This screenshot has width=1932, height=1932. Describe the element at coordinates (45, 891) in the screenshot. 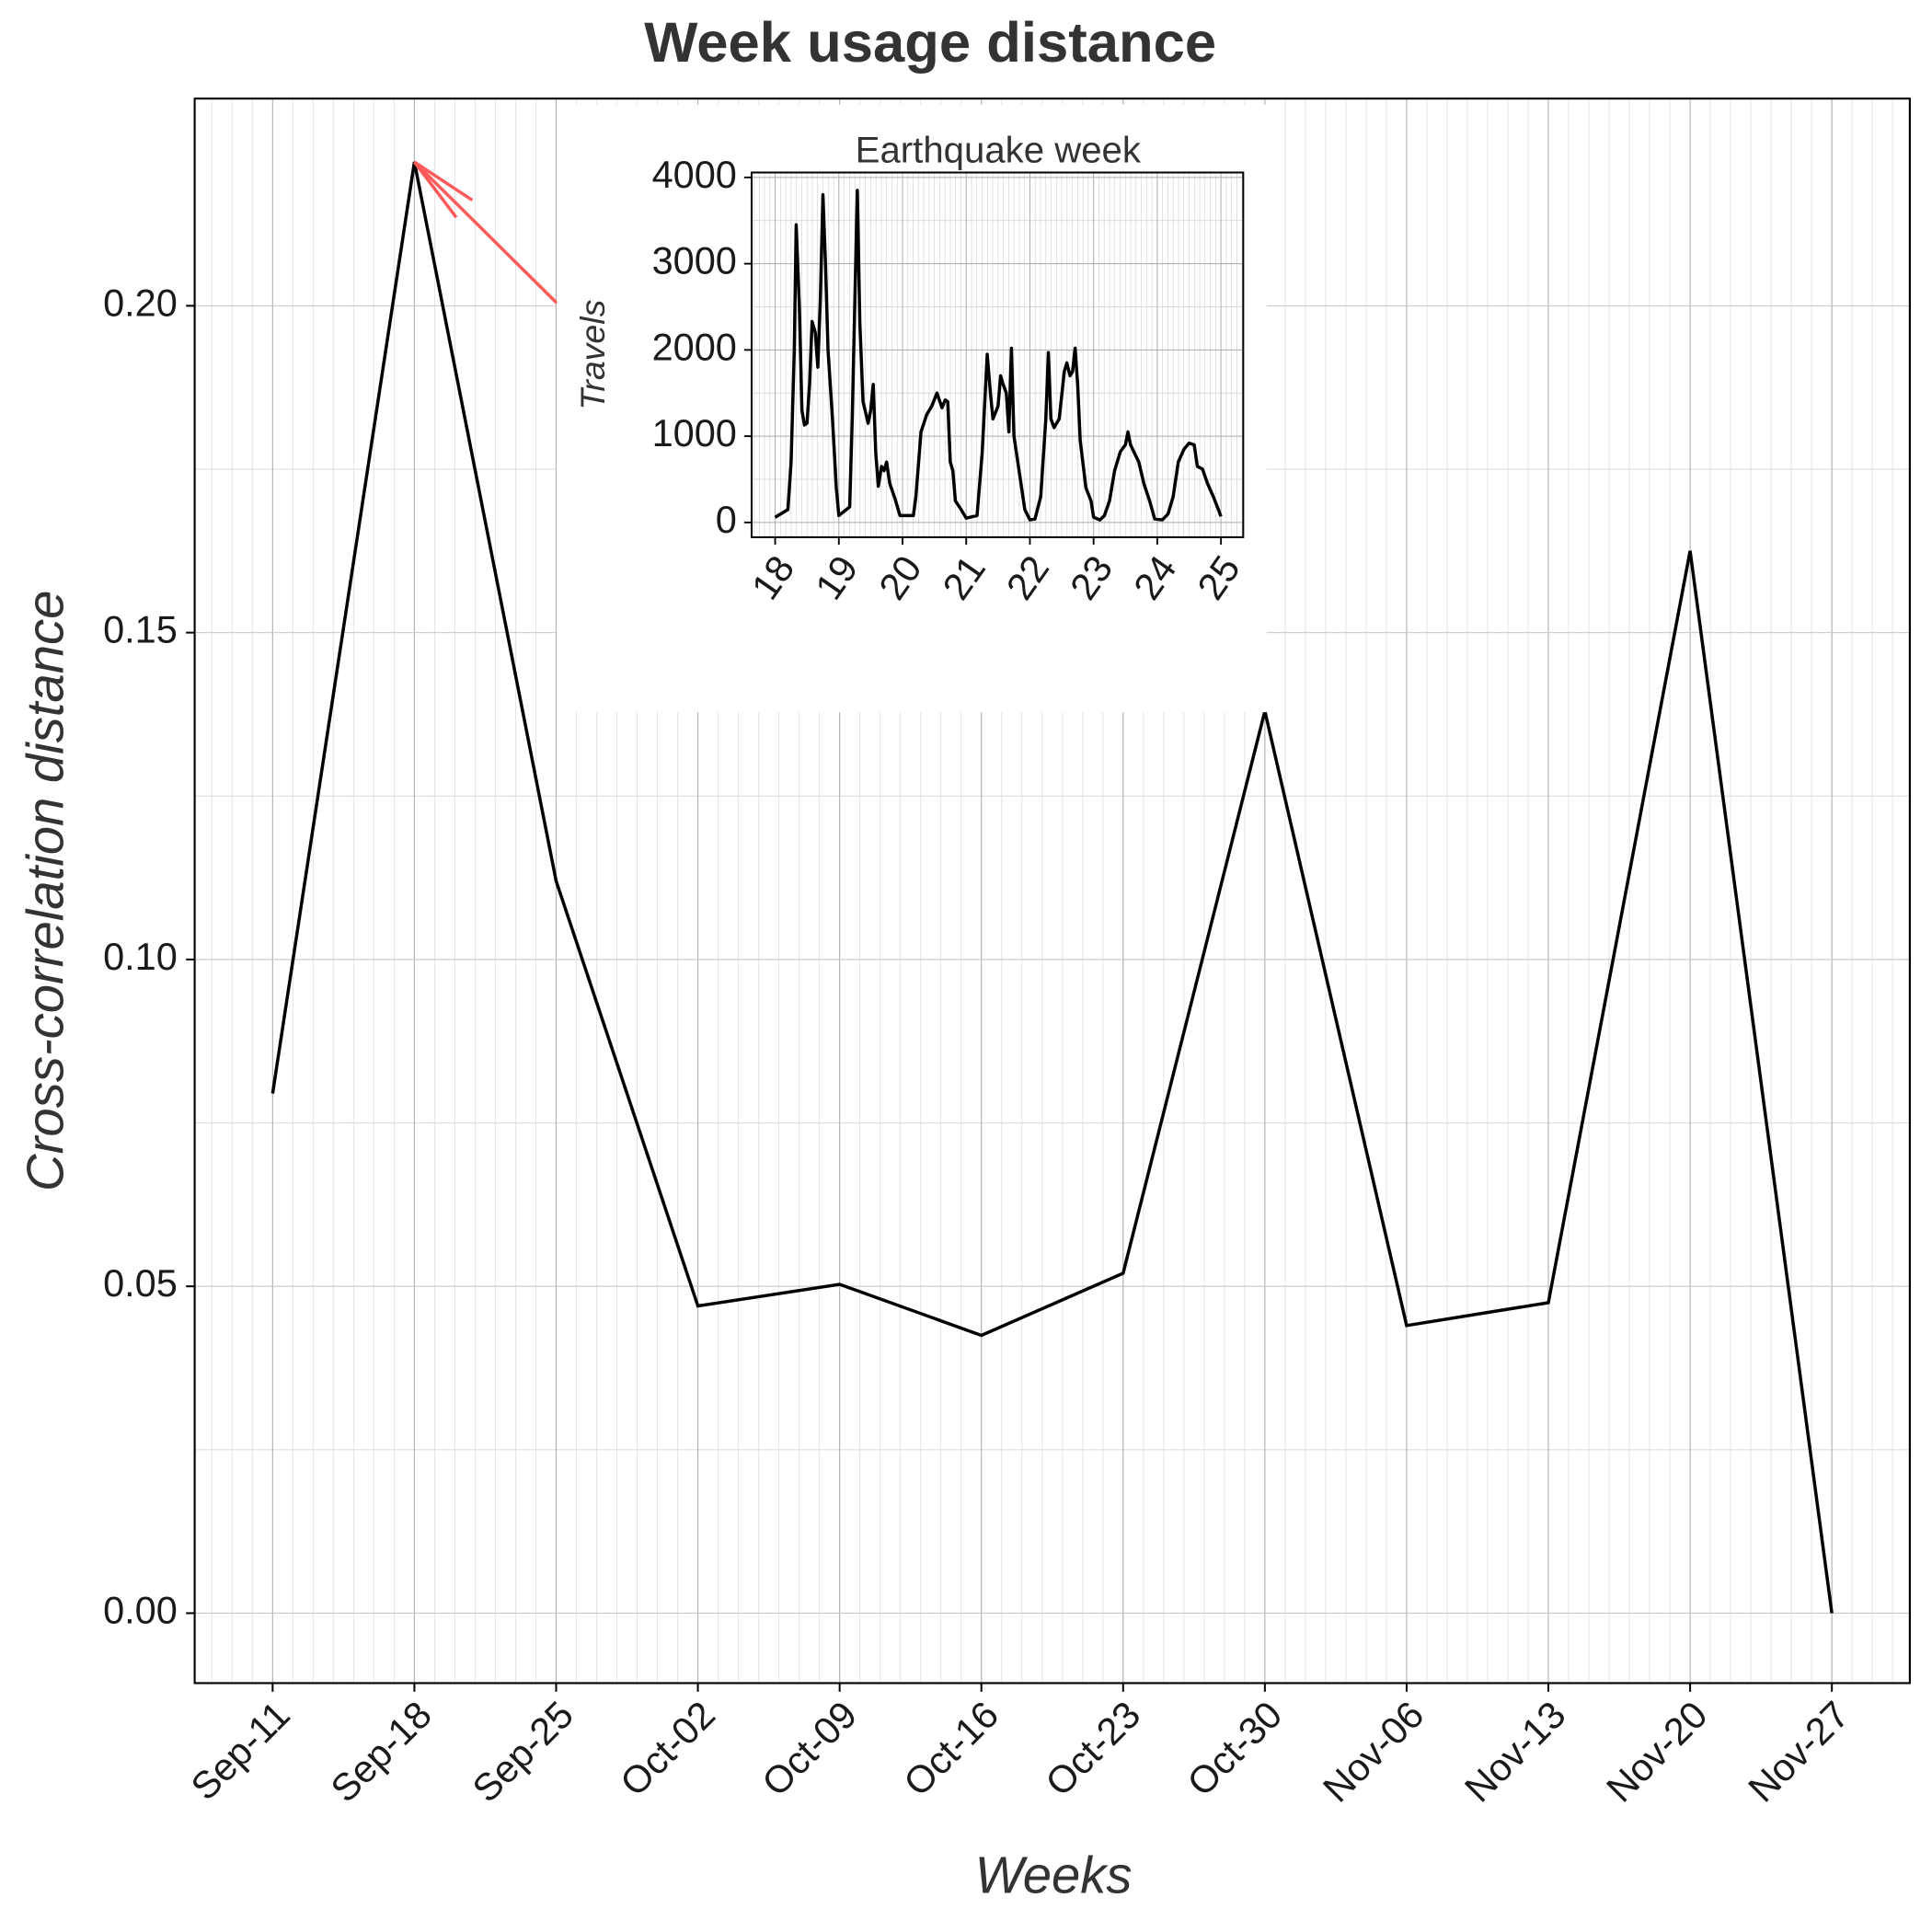

I see `y-axis-title: Cross-correlation distance` at that location.